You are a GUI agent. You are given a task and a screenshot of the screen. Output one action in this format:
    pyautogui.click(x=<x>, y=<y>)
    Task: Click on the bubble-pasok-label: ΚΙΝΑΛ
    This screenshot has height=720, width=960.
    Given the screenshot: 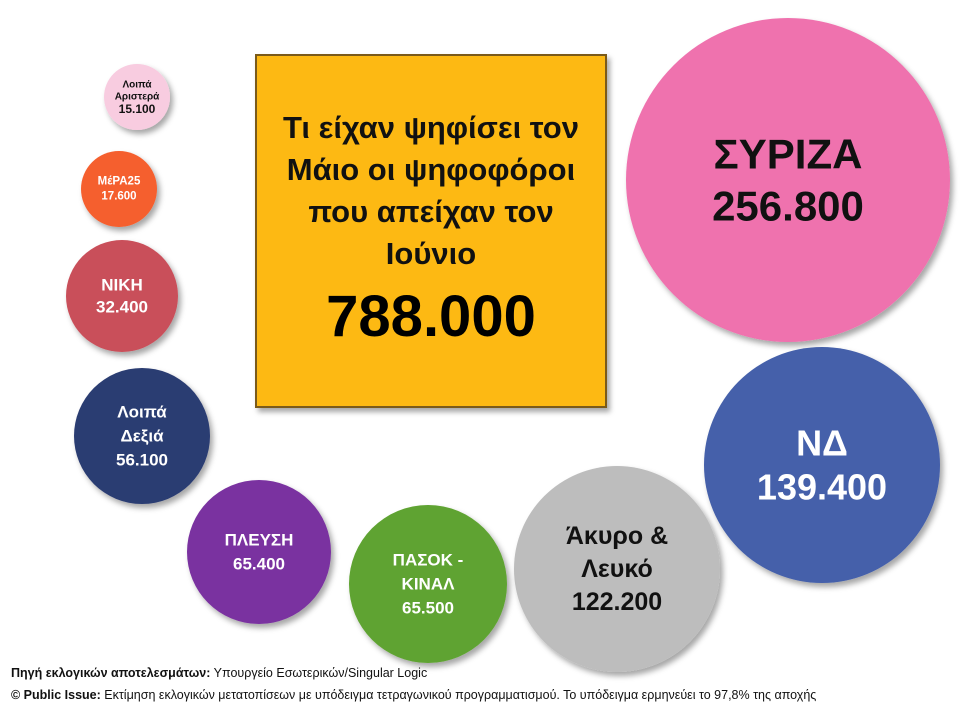 What is the action you would take?
    pyautogui.click(x=429, y=584)
    